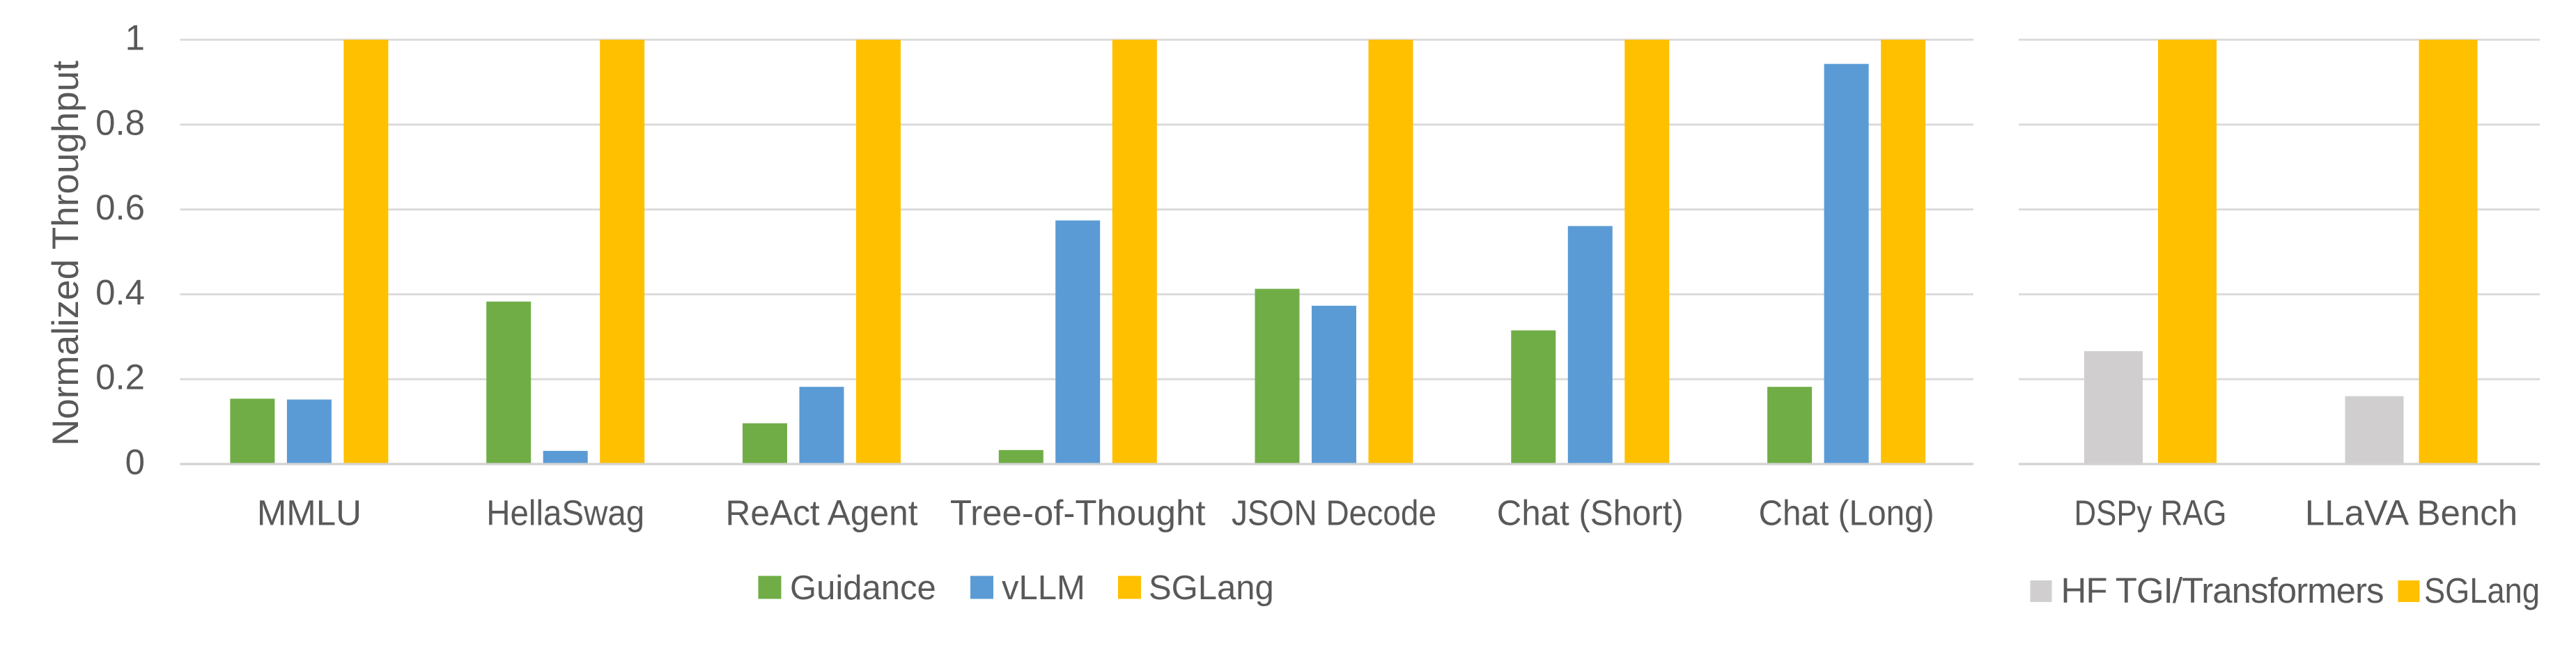 This screenshot has height=648, width=2576. What do you see at coordinates (120, 377) in the screenshot?
I see `svg-text: 0.2` at bounding box center [120, 377].